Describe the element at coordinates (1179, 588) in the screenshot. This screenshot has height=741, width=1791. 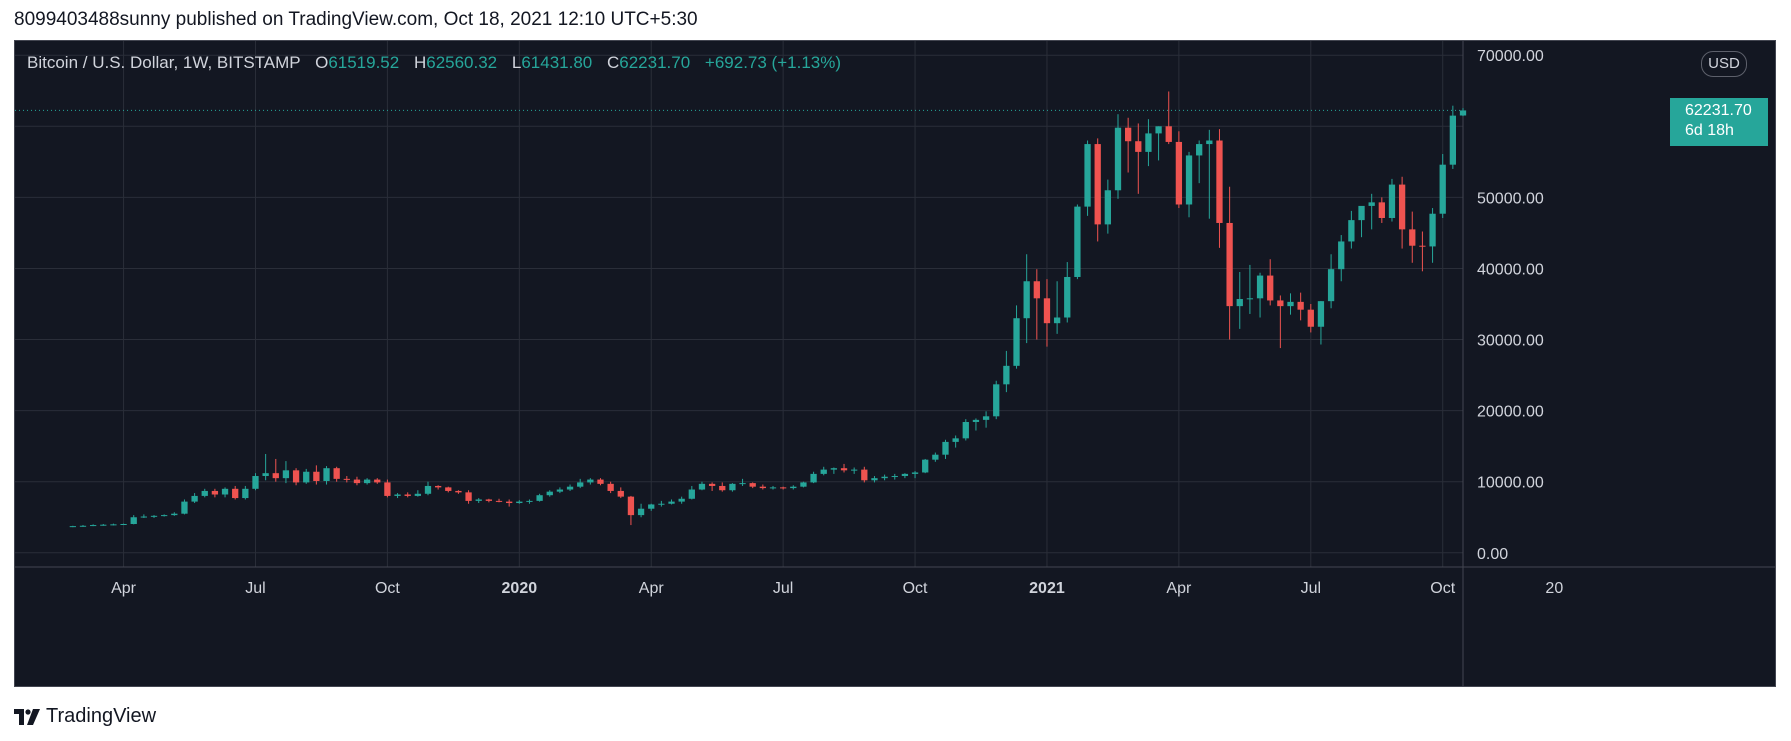
I see `x-tick-label: Apr` at that location.